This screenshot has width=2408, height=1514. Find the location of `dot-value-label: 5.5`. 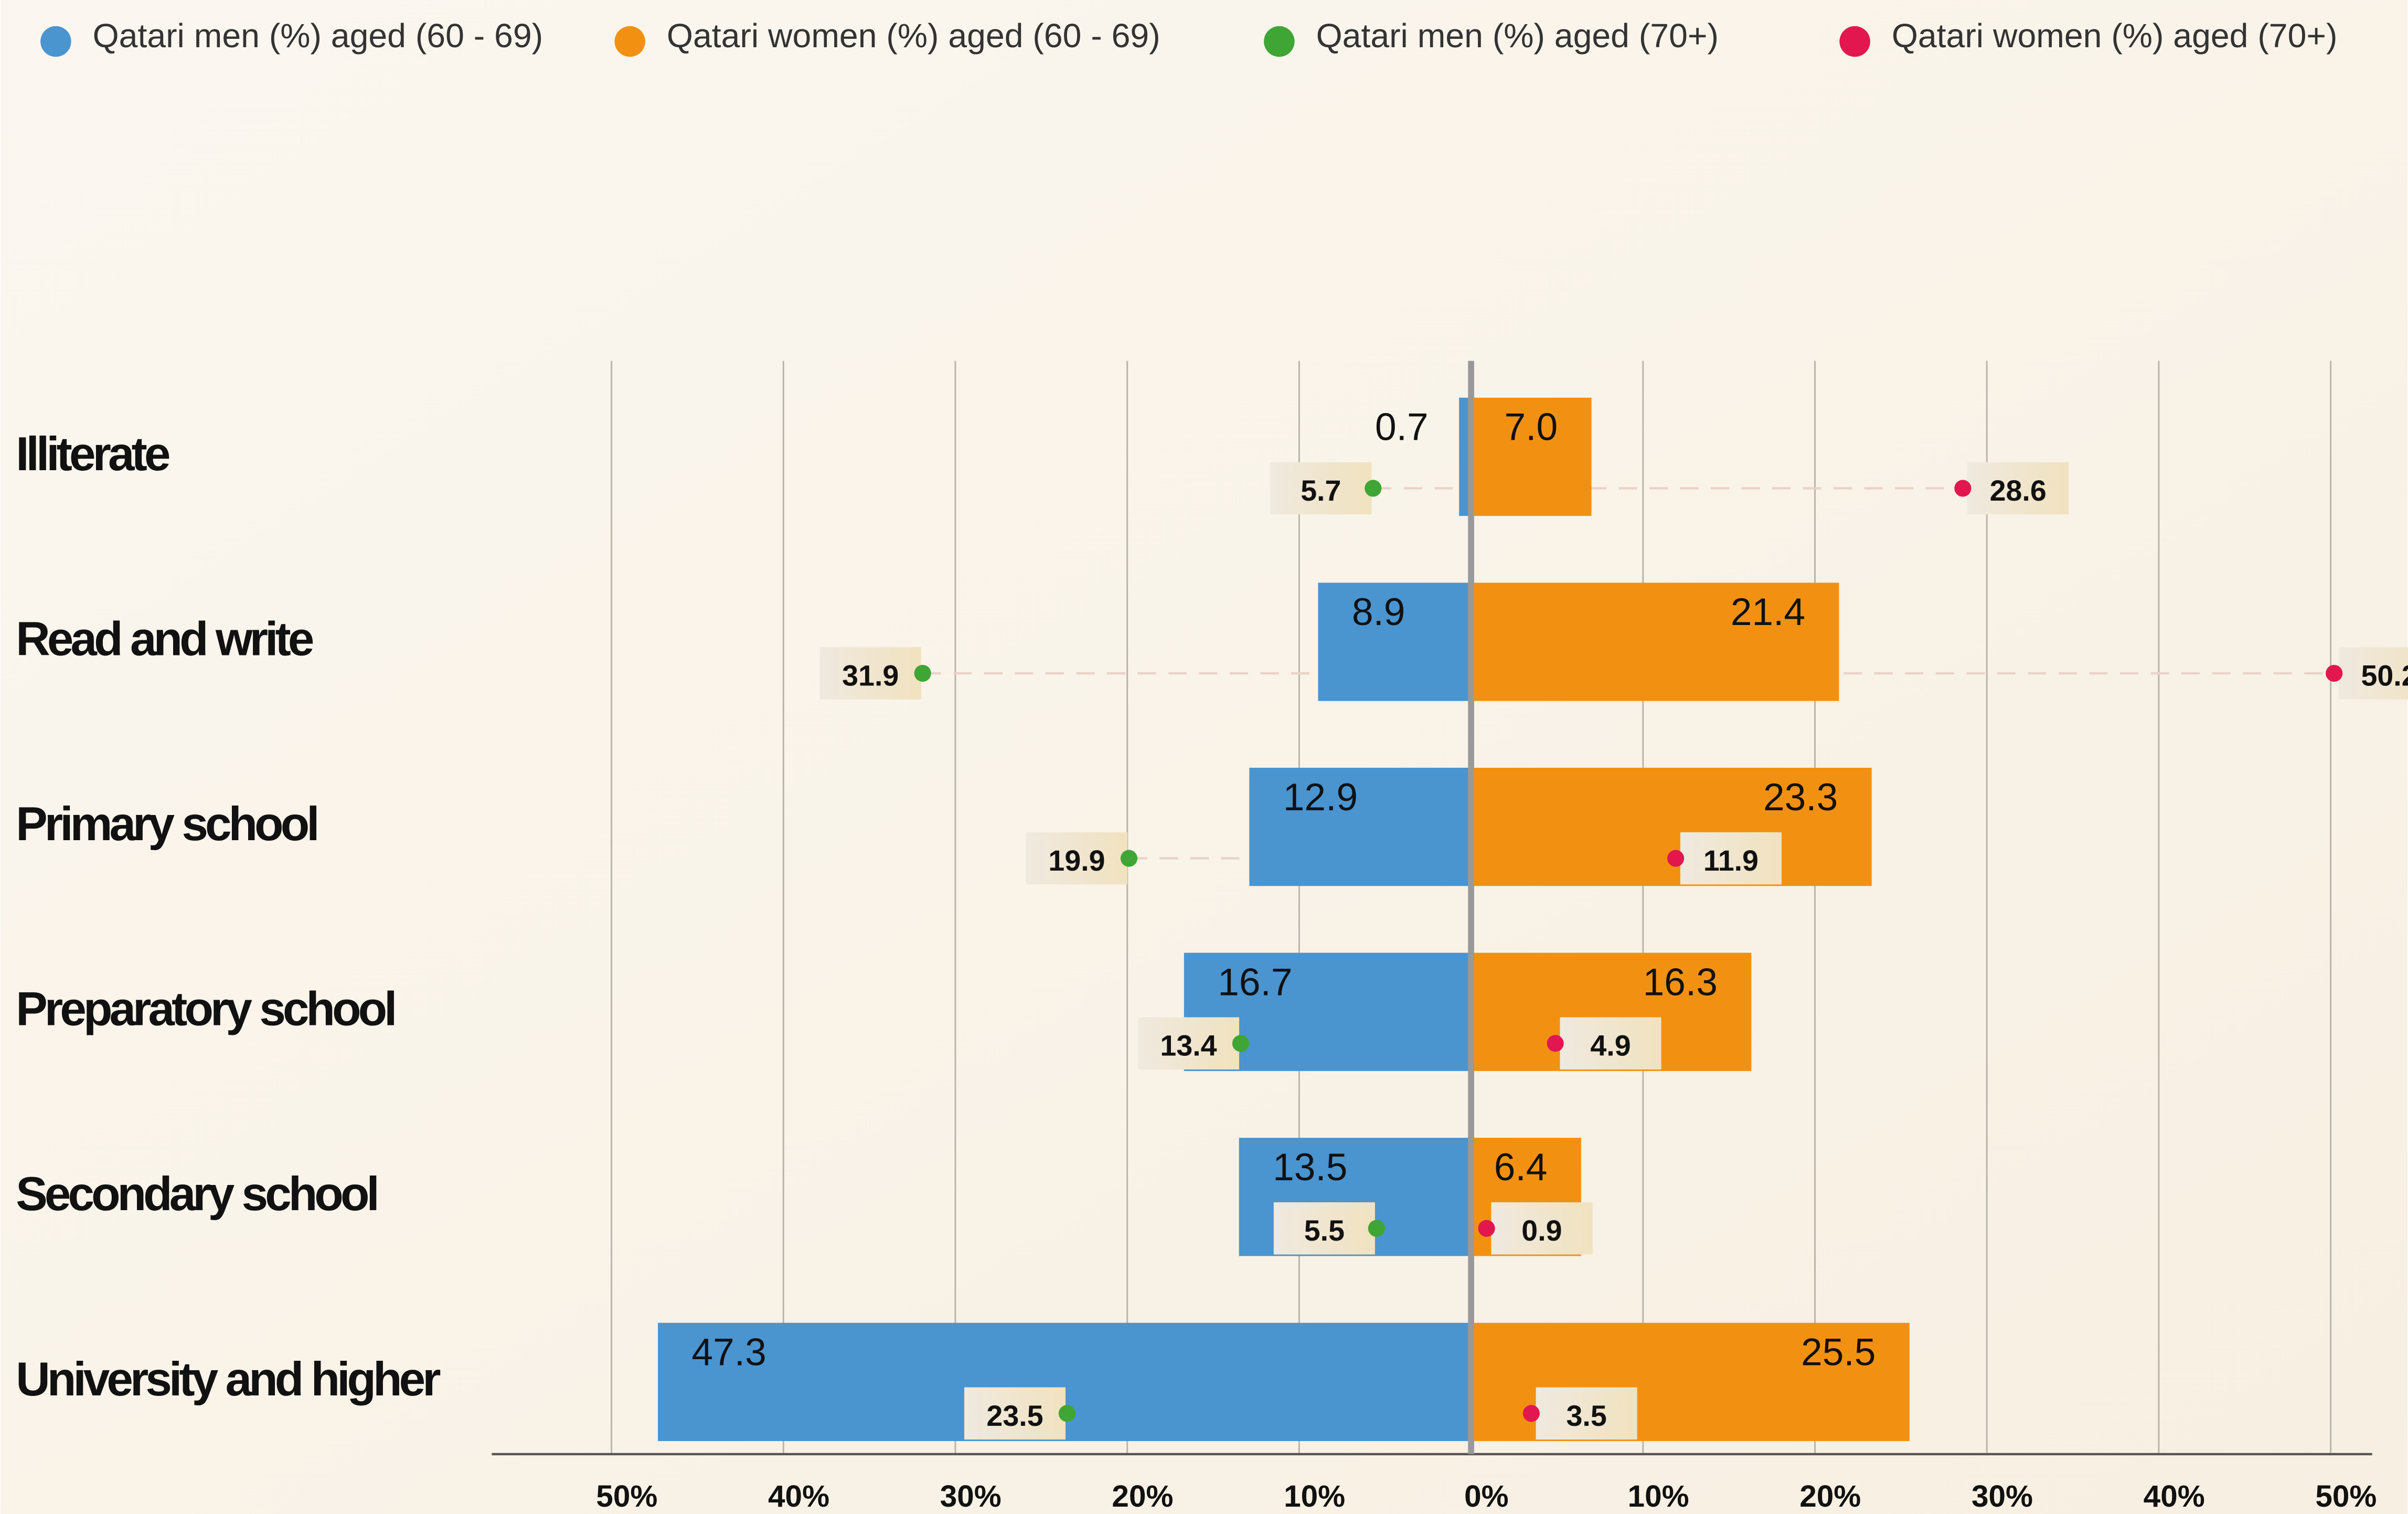

dot-value-label: 5.5 is located at coordinates (1324, 1230).